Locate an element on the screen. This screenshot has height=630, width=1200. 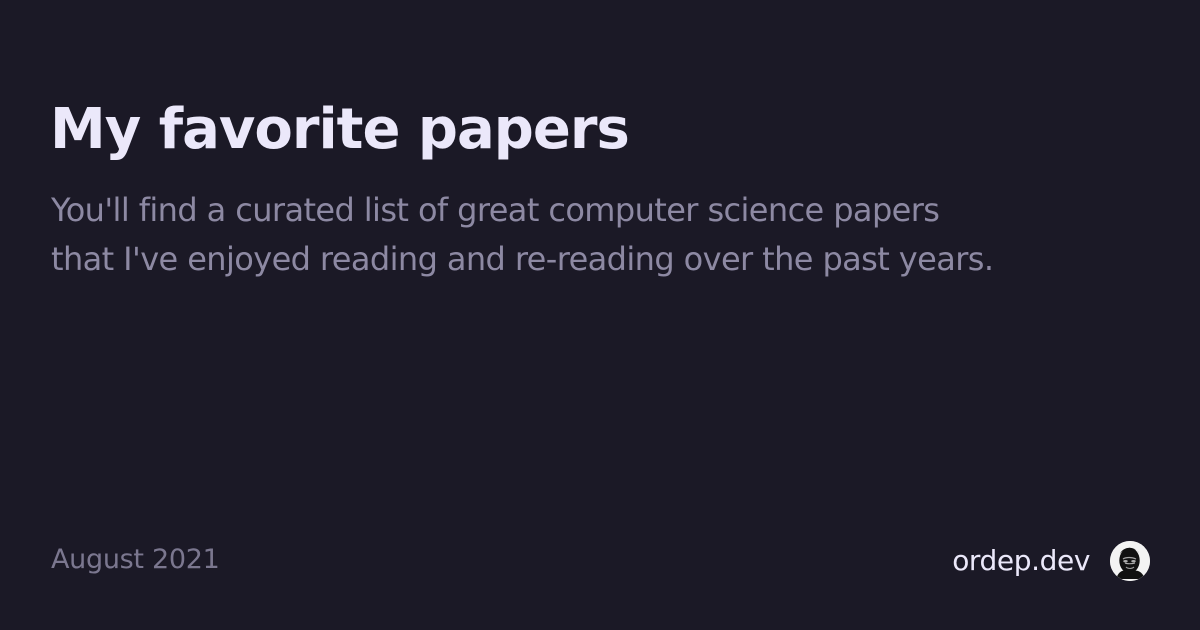
site-link: ordep.dev is located at coordinates (1051, 561).